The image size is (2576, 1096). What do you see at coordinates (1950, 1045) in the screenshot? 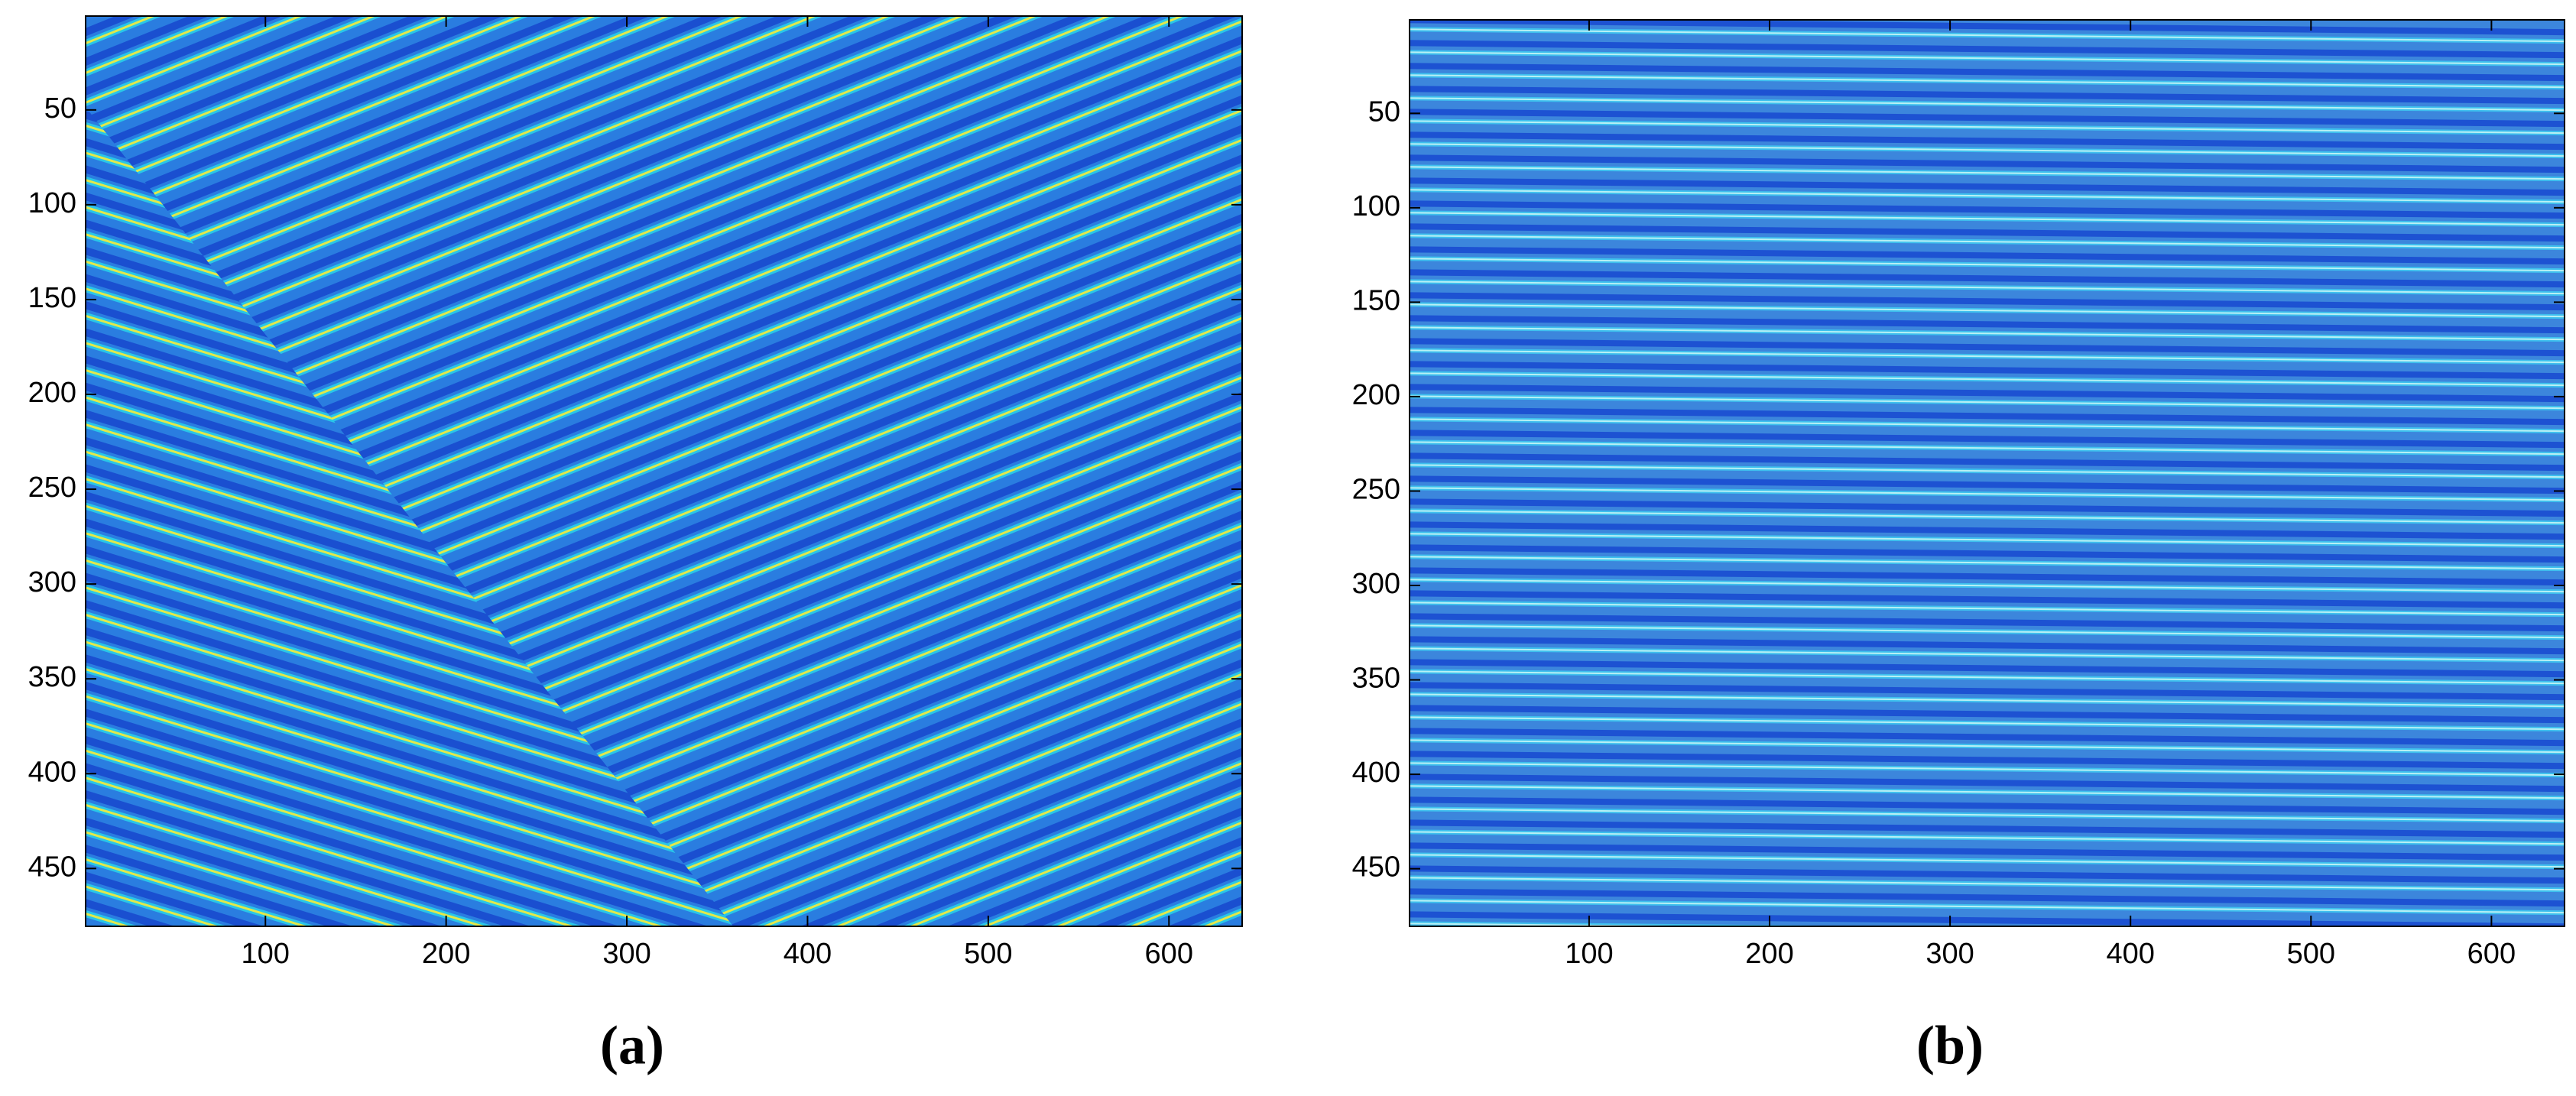
I see `panel-label: (b)` at bounding box center [1950, 1045].